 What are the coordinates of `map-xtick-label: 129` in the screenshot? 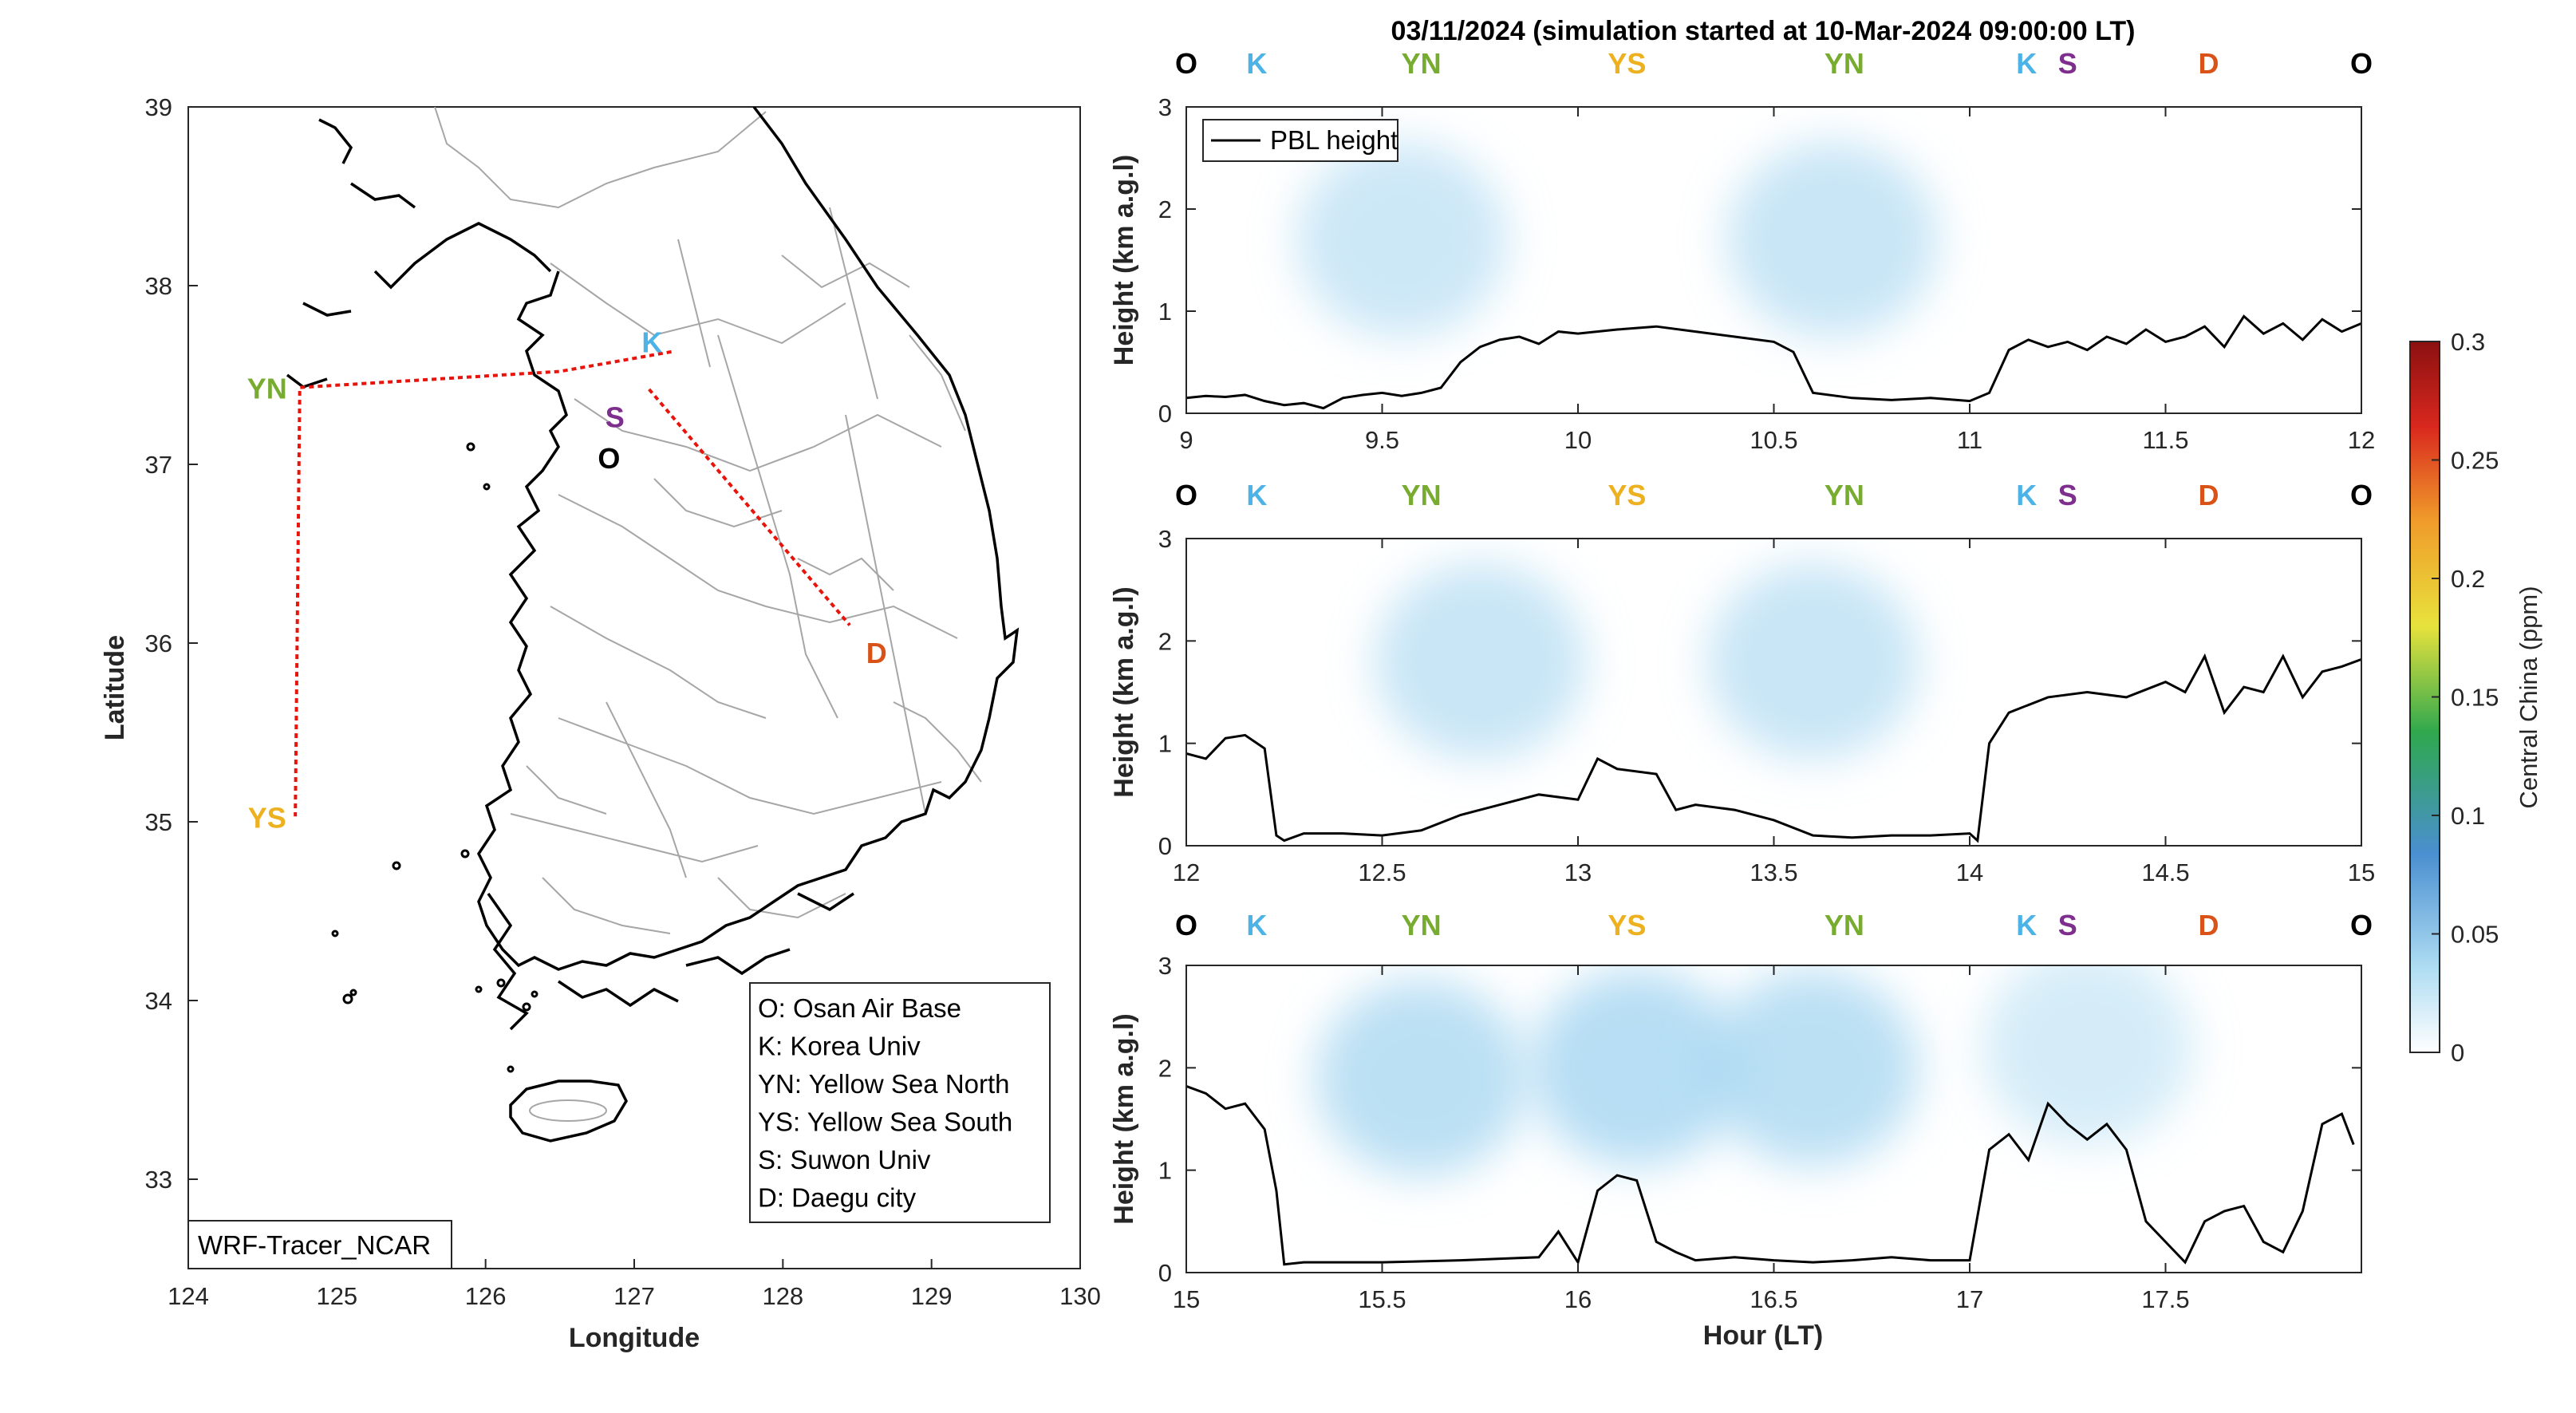 It's located at (932, 1296).